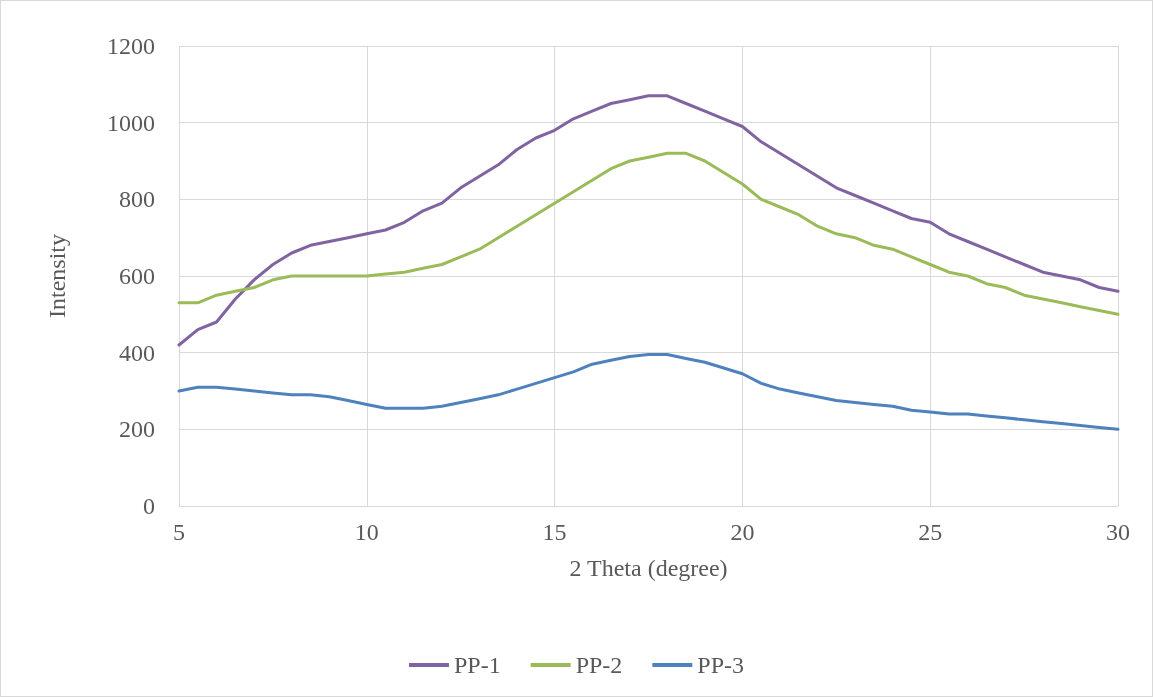  I want to click on legend-label: PP-3, so click(721, 665).